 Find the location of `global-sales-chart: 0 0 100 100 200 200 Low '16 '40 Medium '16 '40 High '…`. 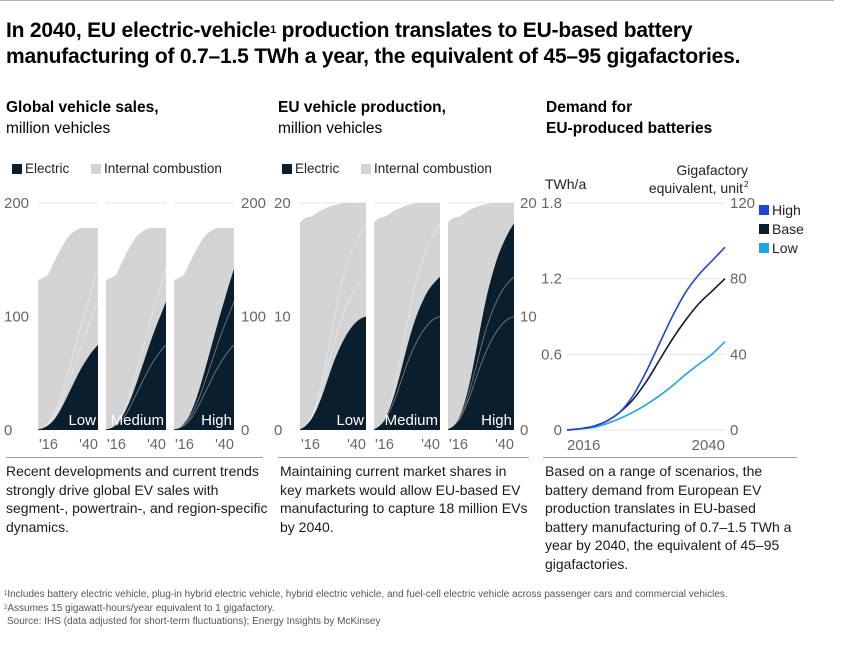

global-sales-chart: 0 0 100 100 200 200 Low '16 '40 Medium '16 '40 High '… is located at coordinates (135, 324).